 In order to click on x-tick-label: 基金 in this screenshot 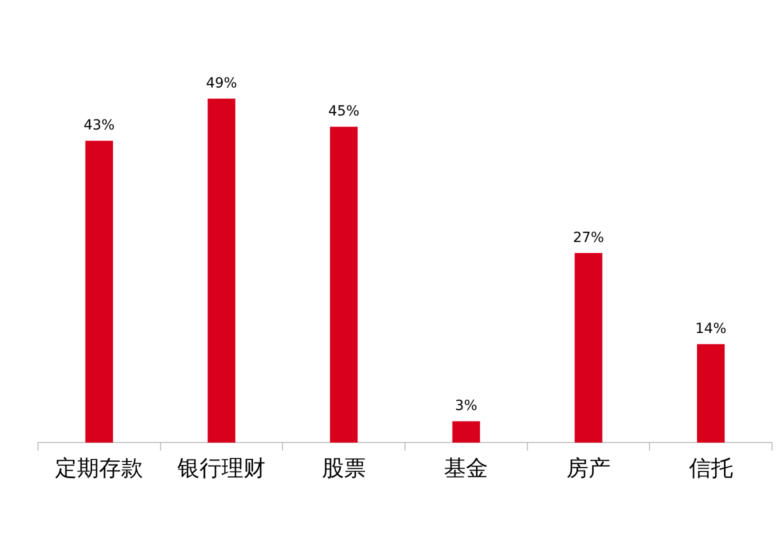, I will do `click(466, 469)`.